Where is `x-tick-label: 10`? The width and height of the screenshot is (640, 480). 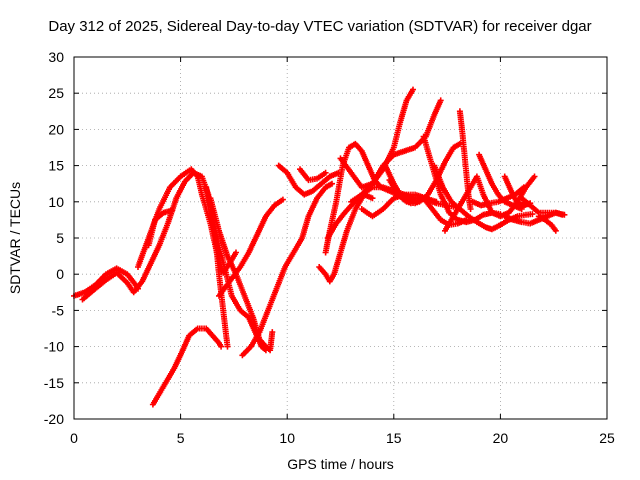
x-tick-label: 10 is located at coordinates (287, 438).